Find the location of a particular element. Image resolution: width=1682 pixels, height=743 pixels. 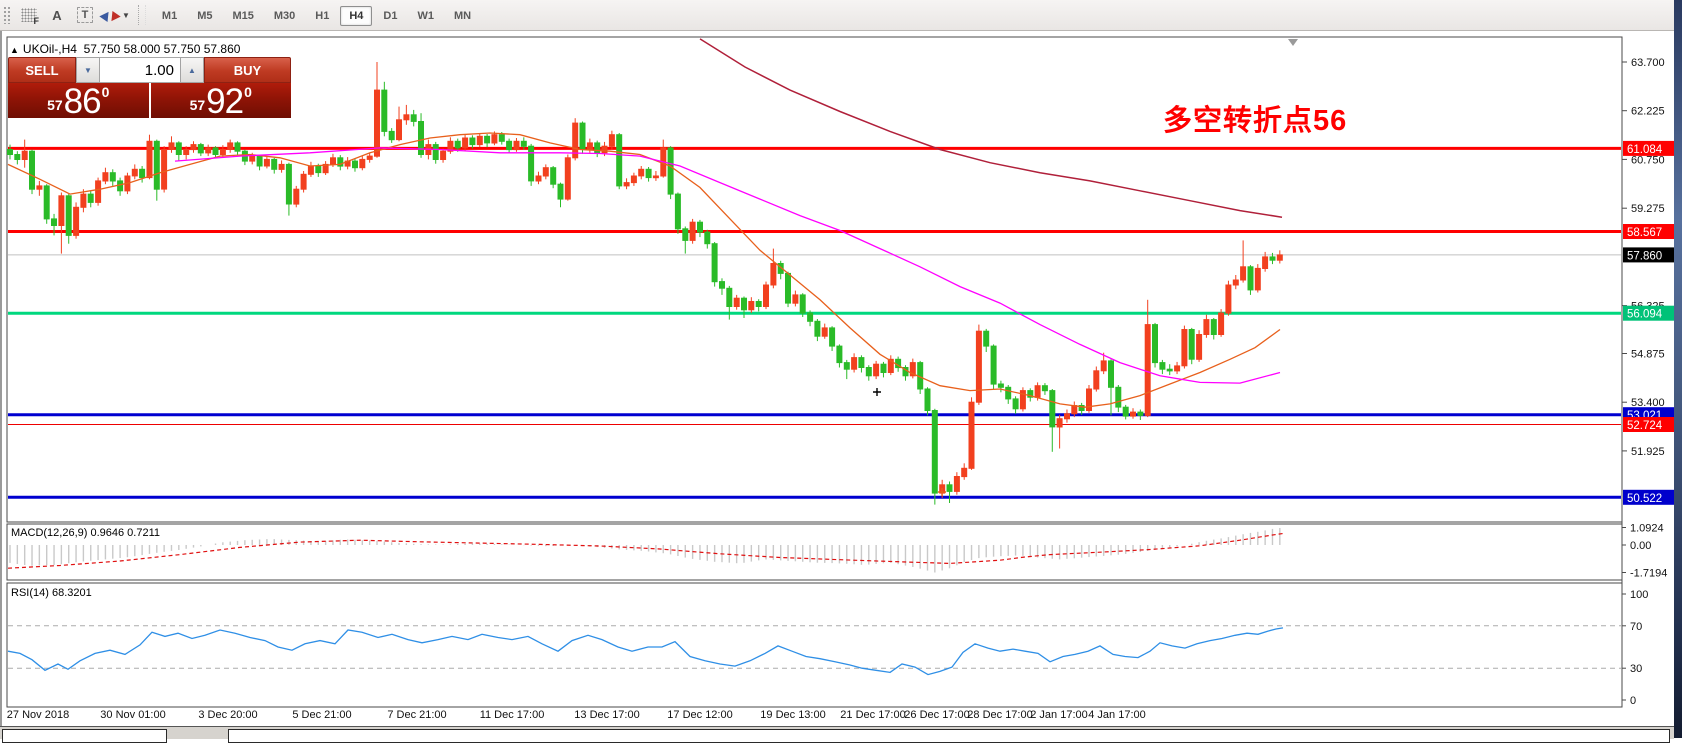

bottom-tabs-strip is located at coordinates (837, 734).